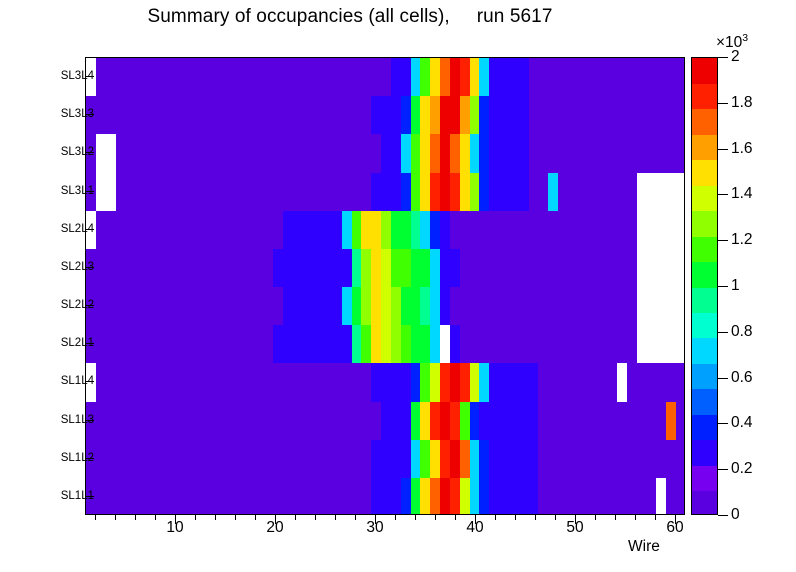 This screenshot has height=572, width=796. I want to click on color-scale-label-1.2: 1.2, so click(742, 240).